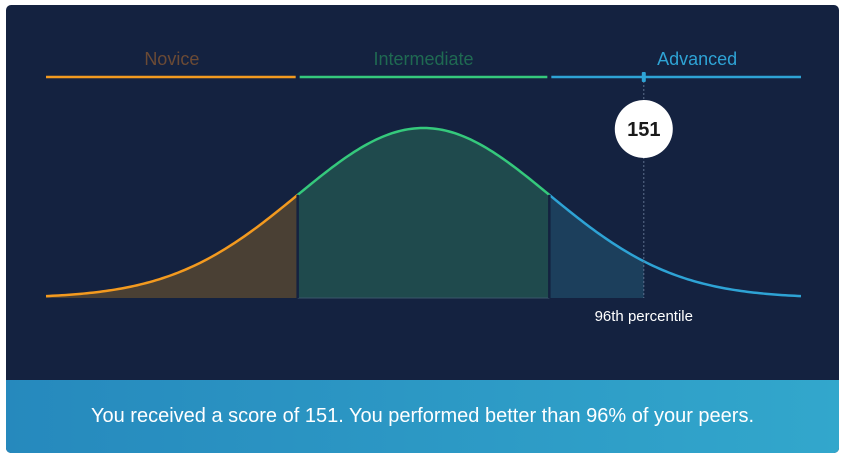 Image resolution: width=846 pixels, height=459 pixels. What do you see at coordinates (596, 246) in the screenshot?
I see `area-fill-advanced` at bounding box center [596, 246].